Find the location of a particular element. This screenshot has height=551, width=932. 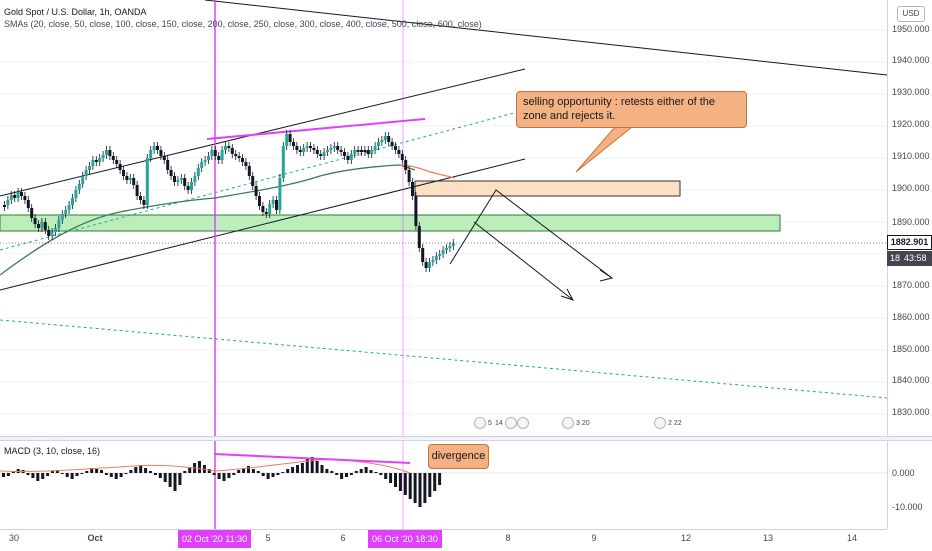

macd-scale is located at coordinates (909, 485).